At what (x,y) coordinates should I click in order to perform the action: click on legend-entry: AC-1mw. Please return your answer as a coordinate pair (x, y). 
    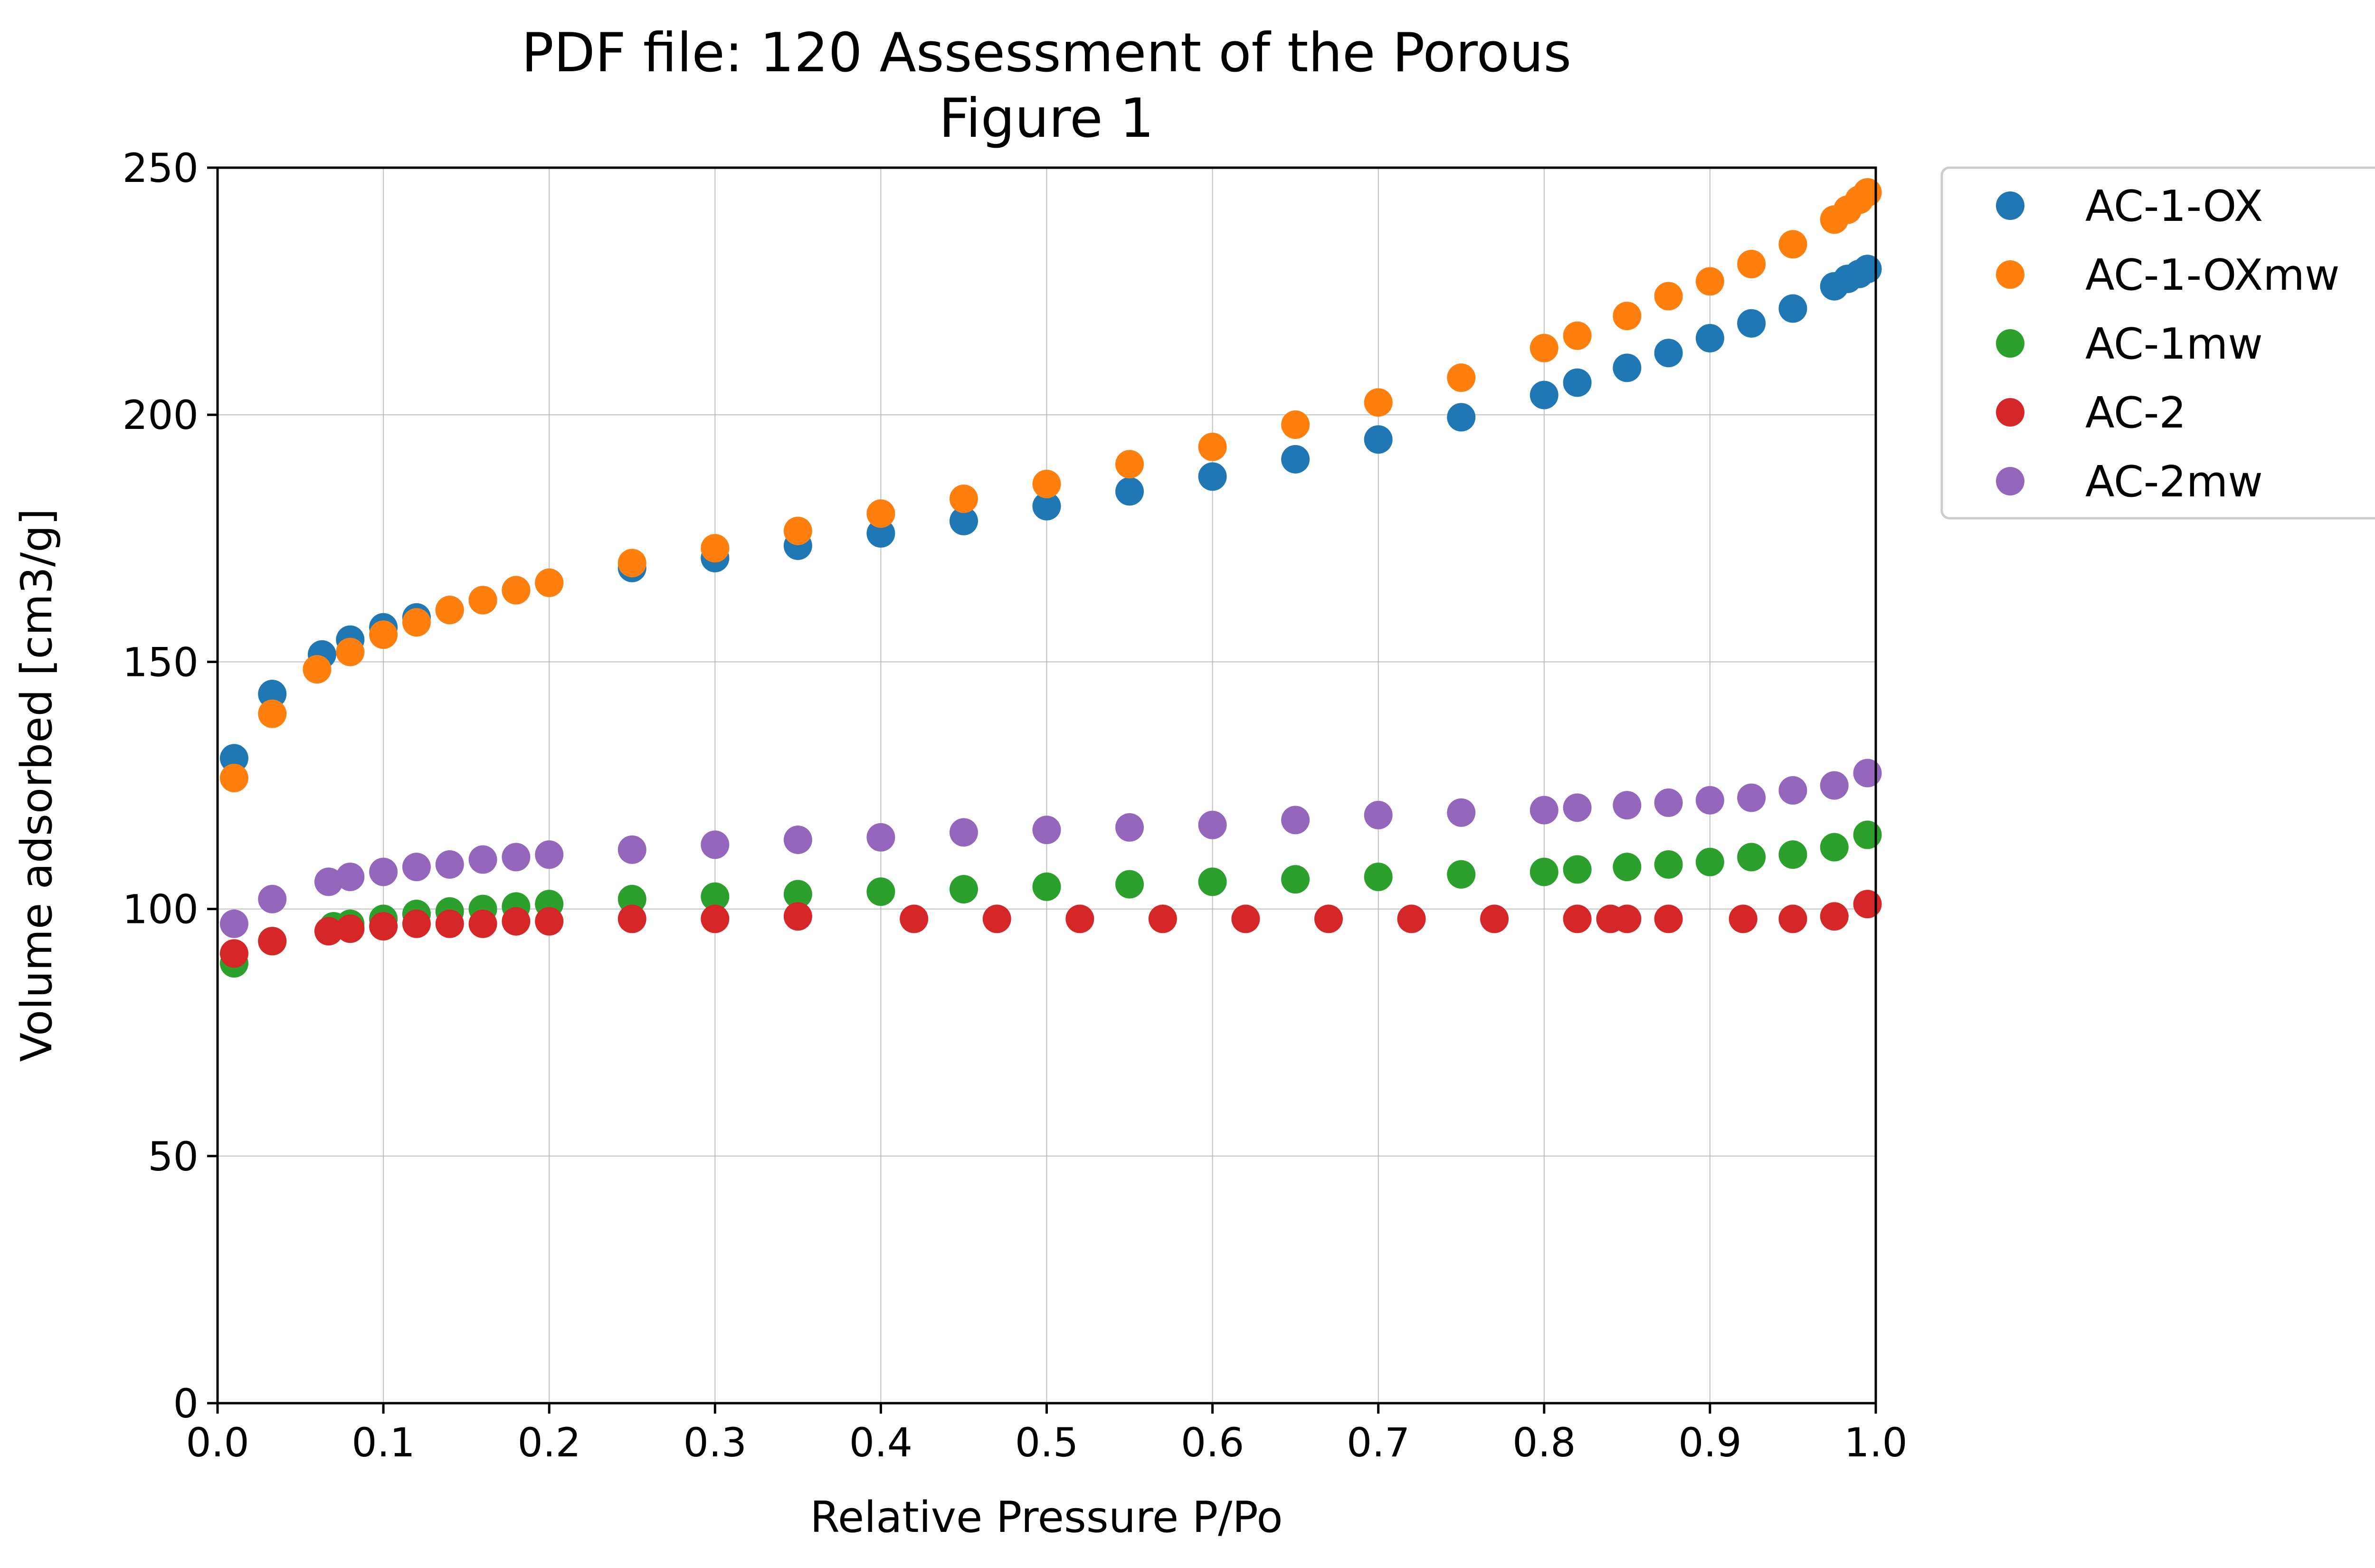
    Looking at the image, I should click on (2129, 344).